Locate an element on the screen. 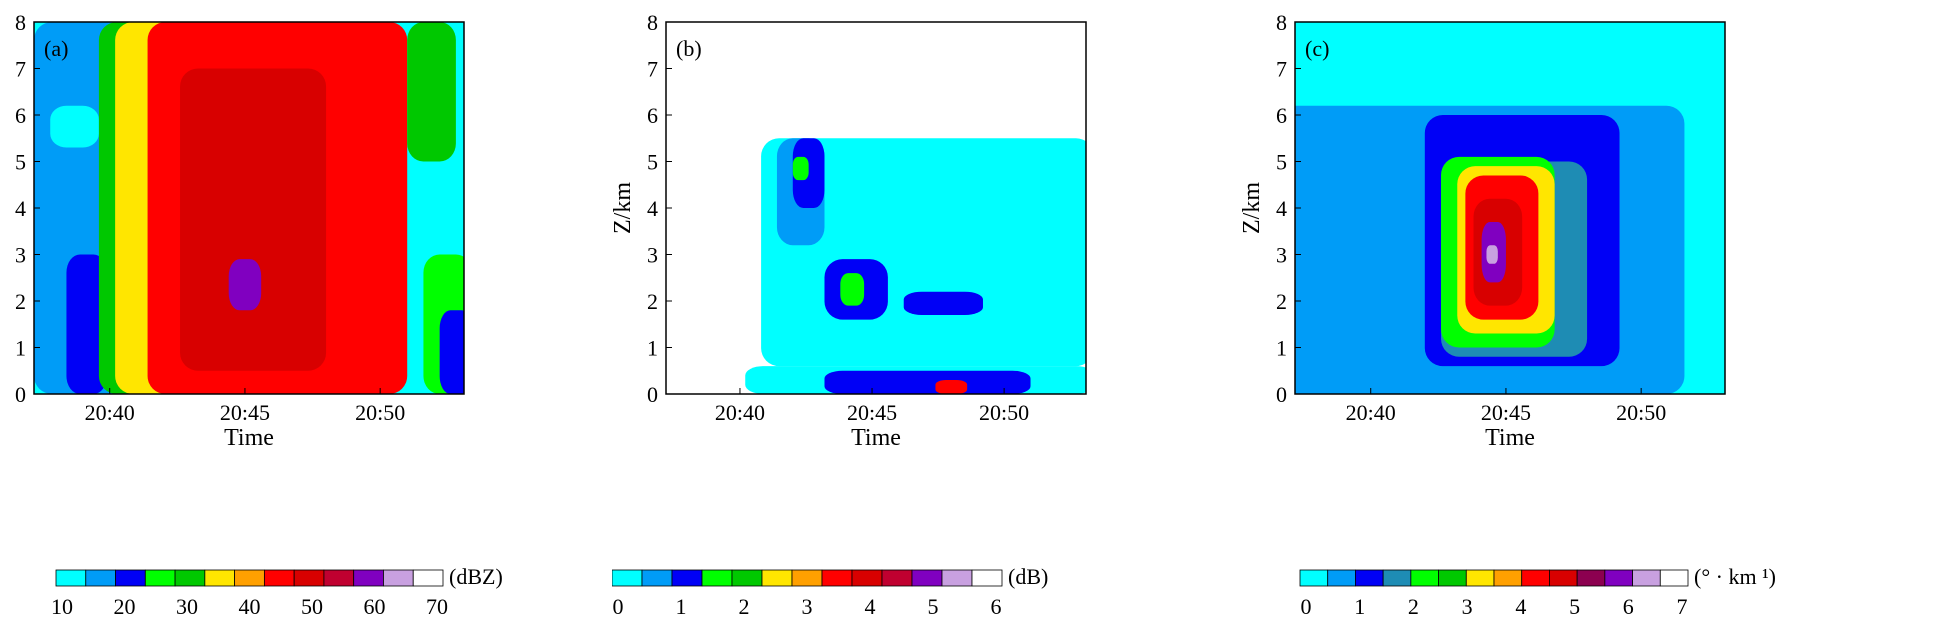  colorbar-tick-label: 50 is located at coordinates (312, 606).